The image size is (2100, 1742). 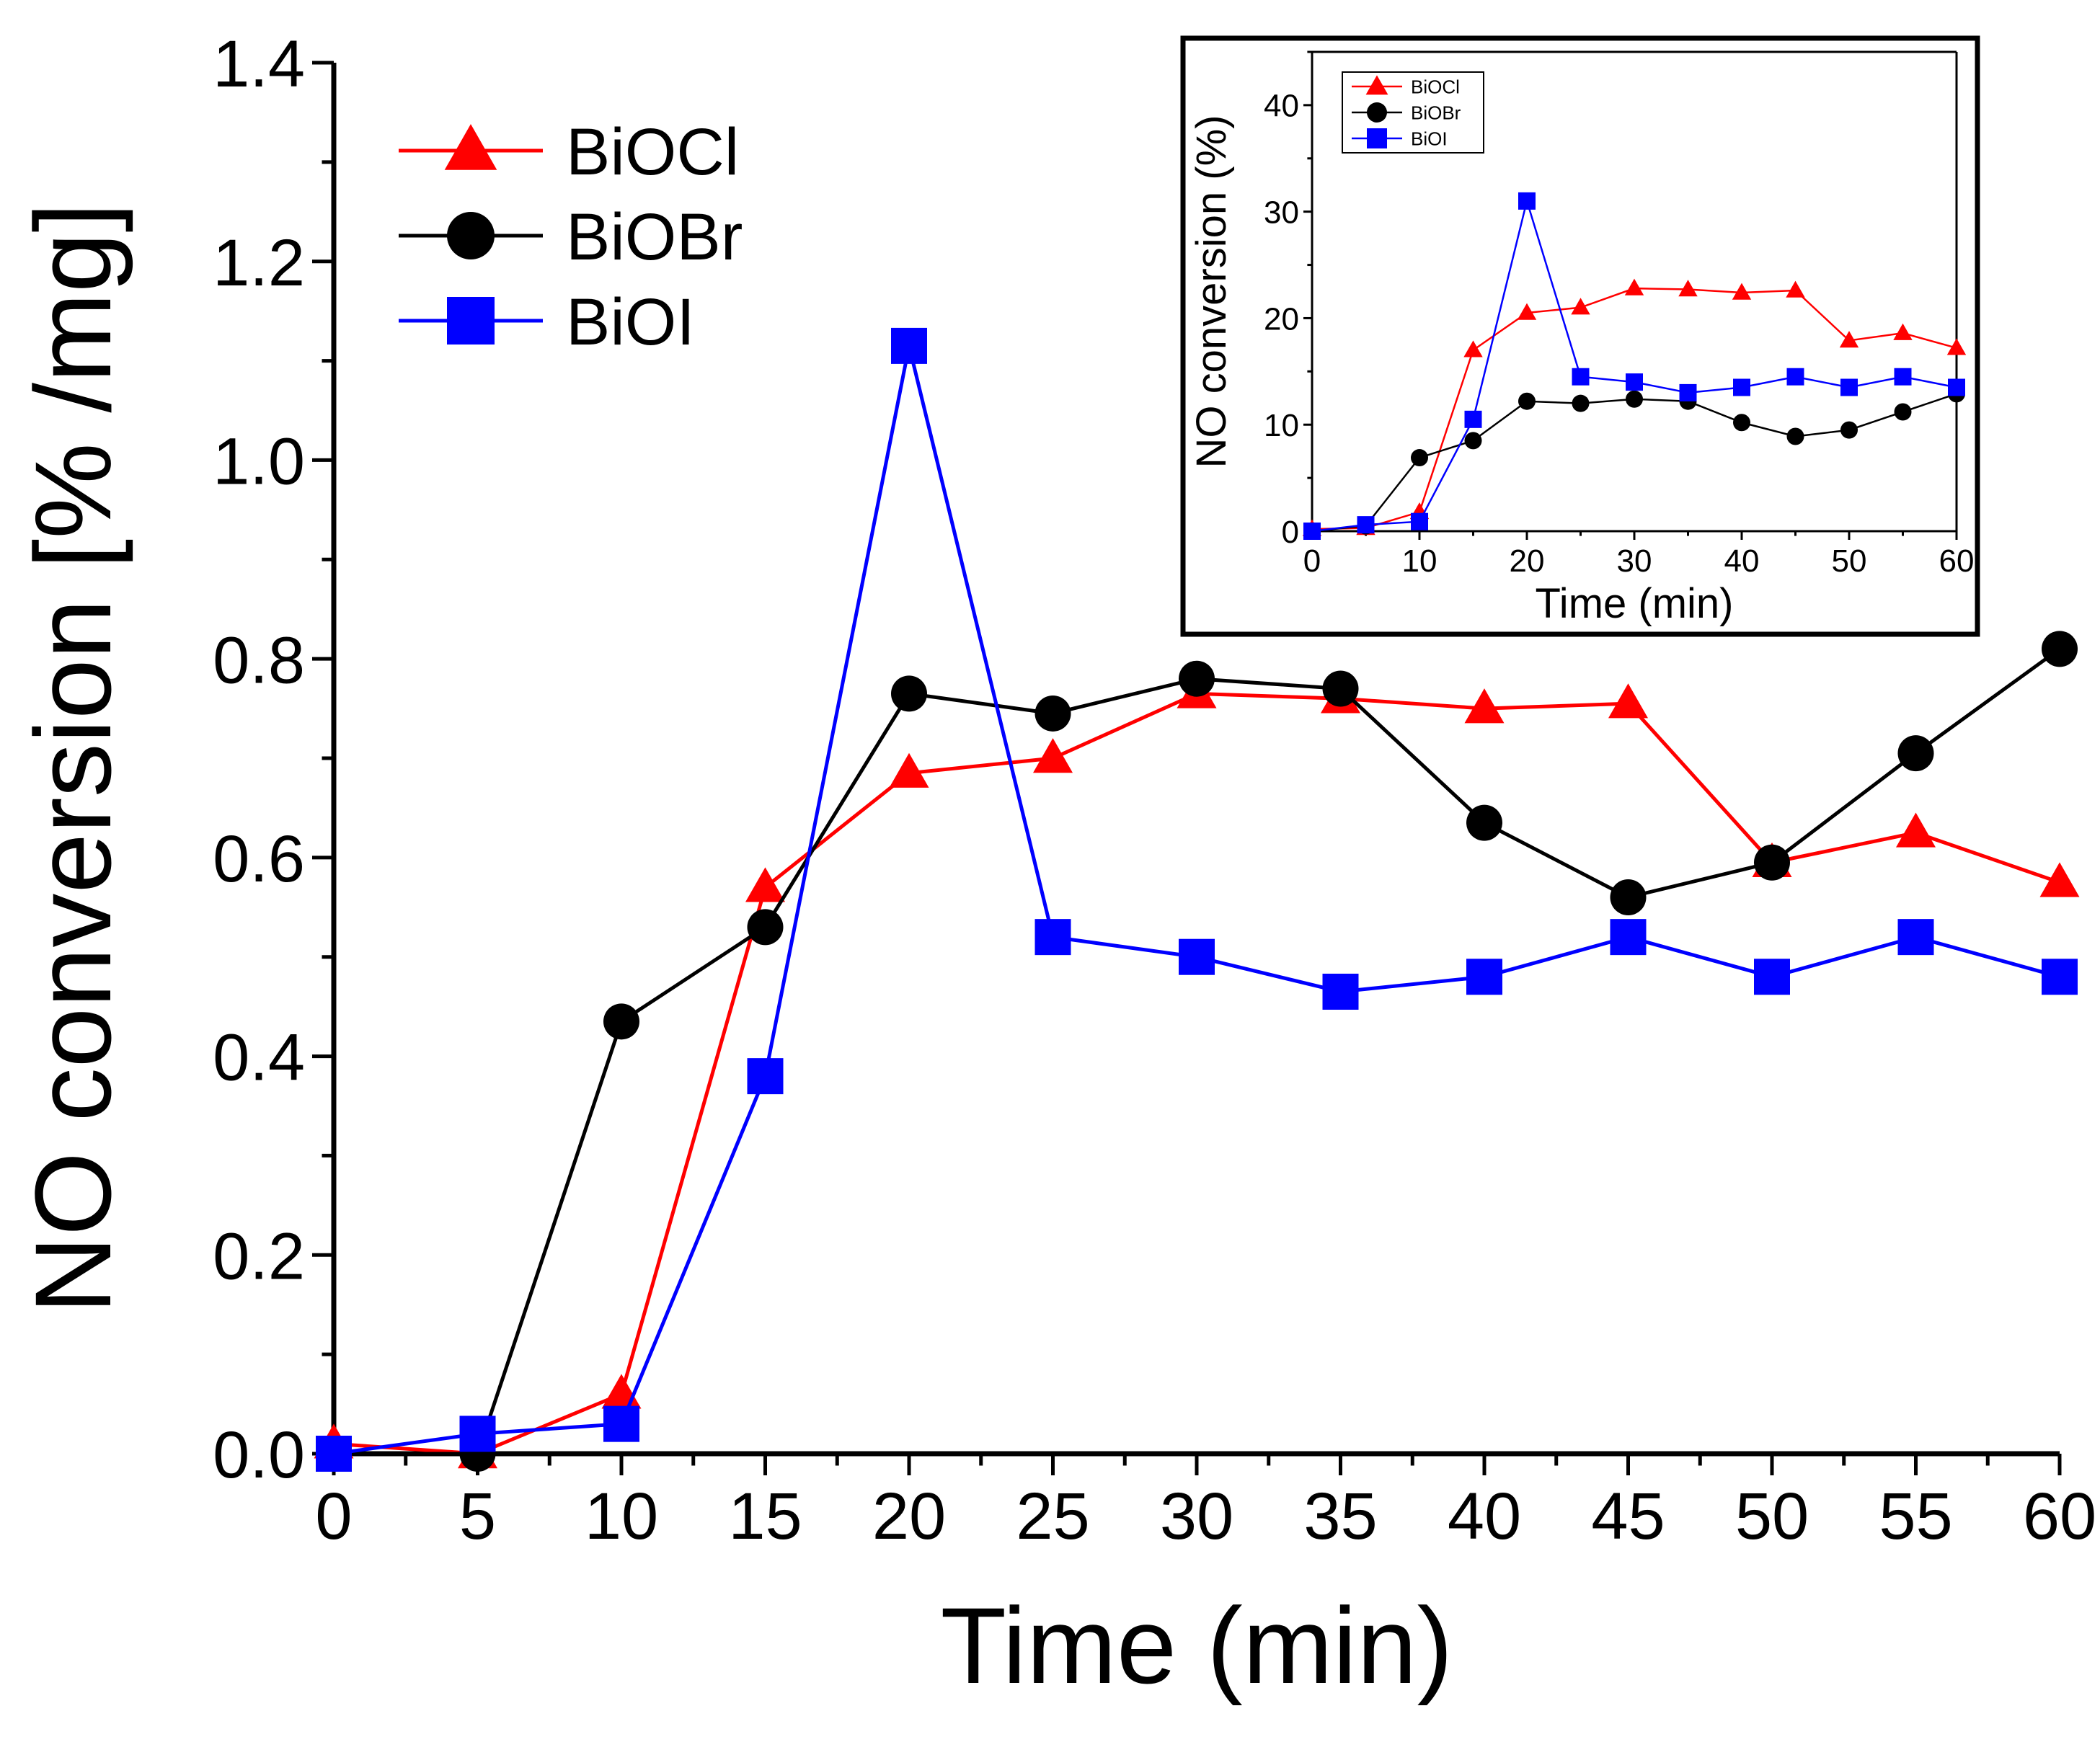 What do you see at coordinates (259, 64) in the screenshot?
I see `y-tick-label: 1.4` at bounding box center [259, 64].